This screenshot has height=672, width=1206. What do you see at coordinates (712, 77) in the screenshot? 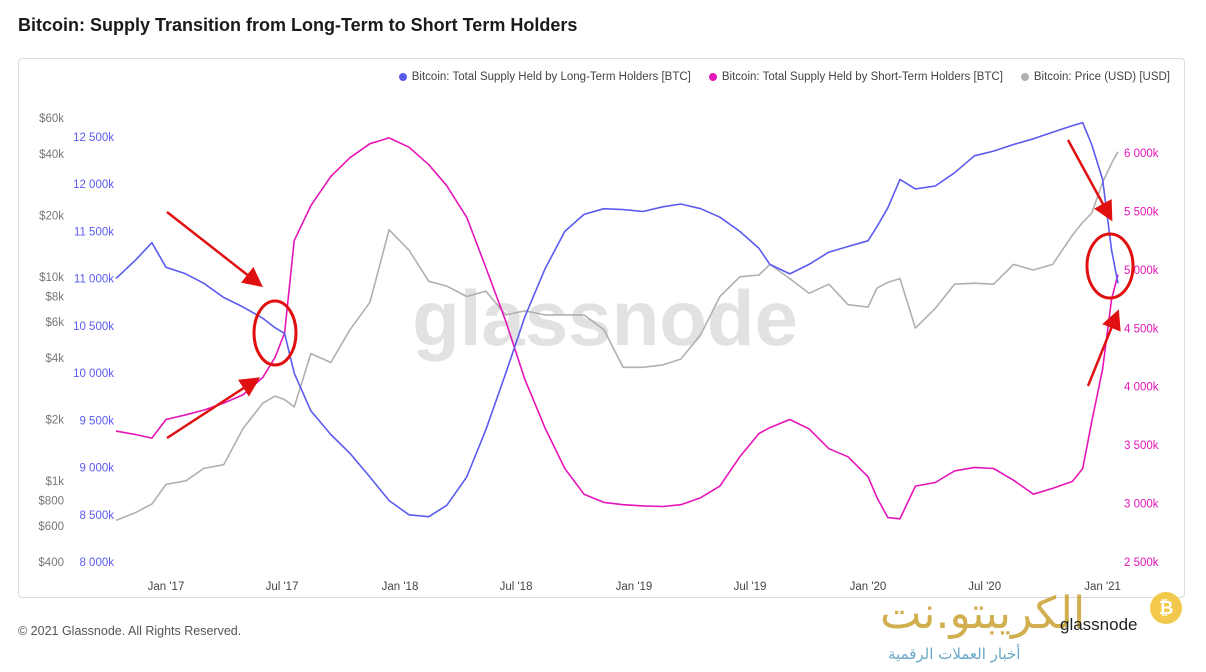
I see `sth-dot-icon` at bounding box center [712, 77].